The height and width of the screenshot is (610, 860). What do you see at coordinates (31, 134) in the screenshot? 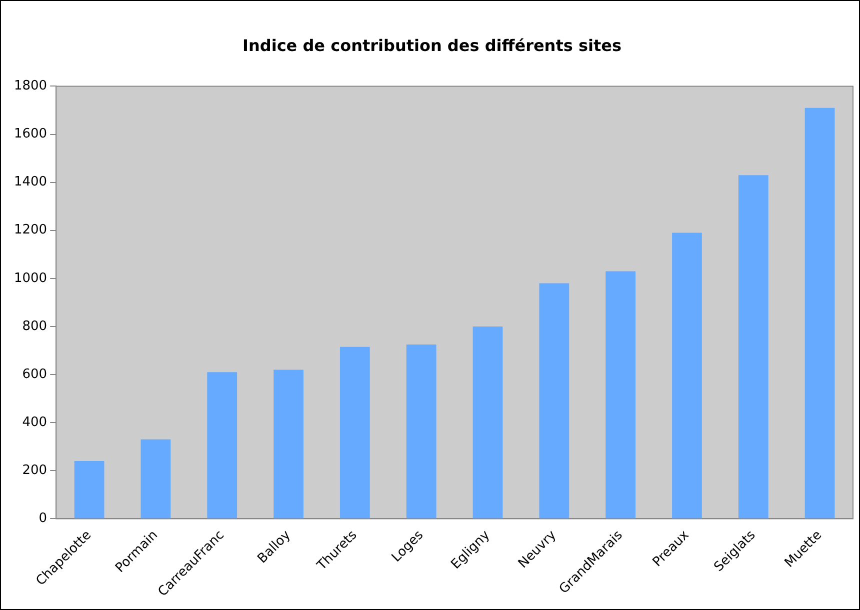
I see `y-tick-label: 1600` at bounding box center [31, 134].